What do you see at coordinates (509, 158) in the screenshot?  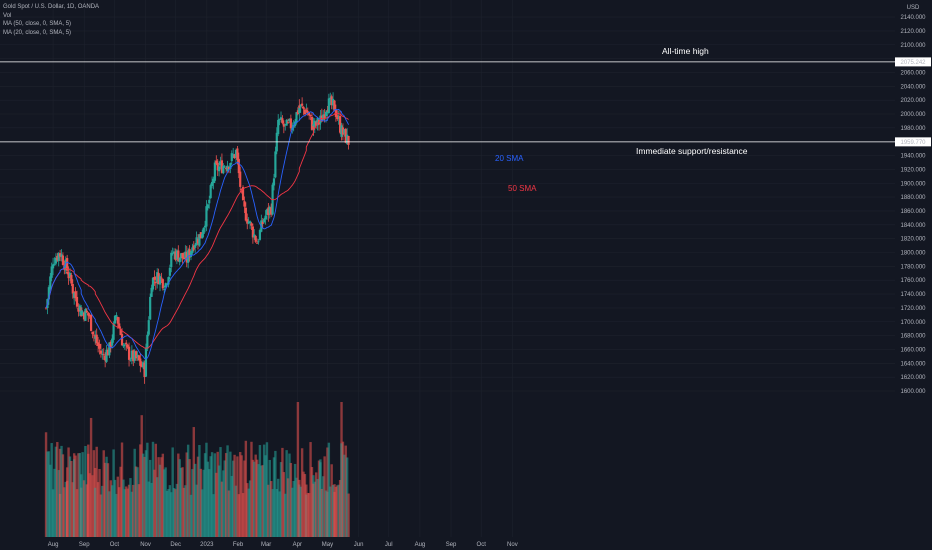 I see `ma20-label: 20 SMA` at bounding box center [509, 158].